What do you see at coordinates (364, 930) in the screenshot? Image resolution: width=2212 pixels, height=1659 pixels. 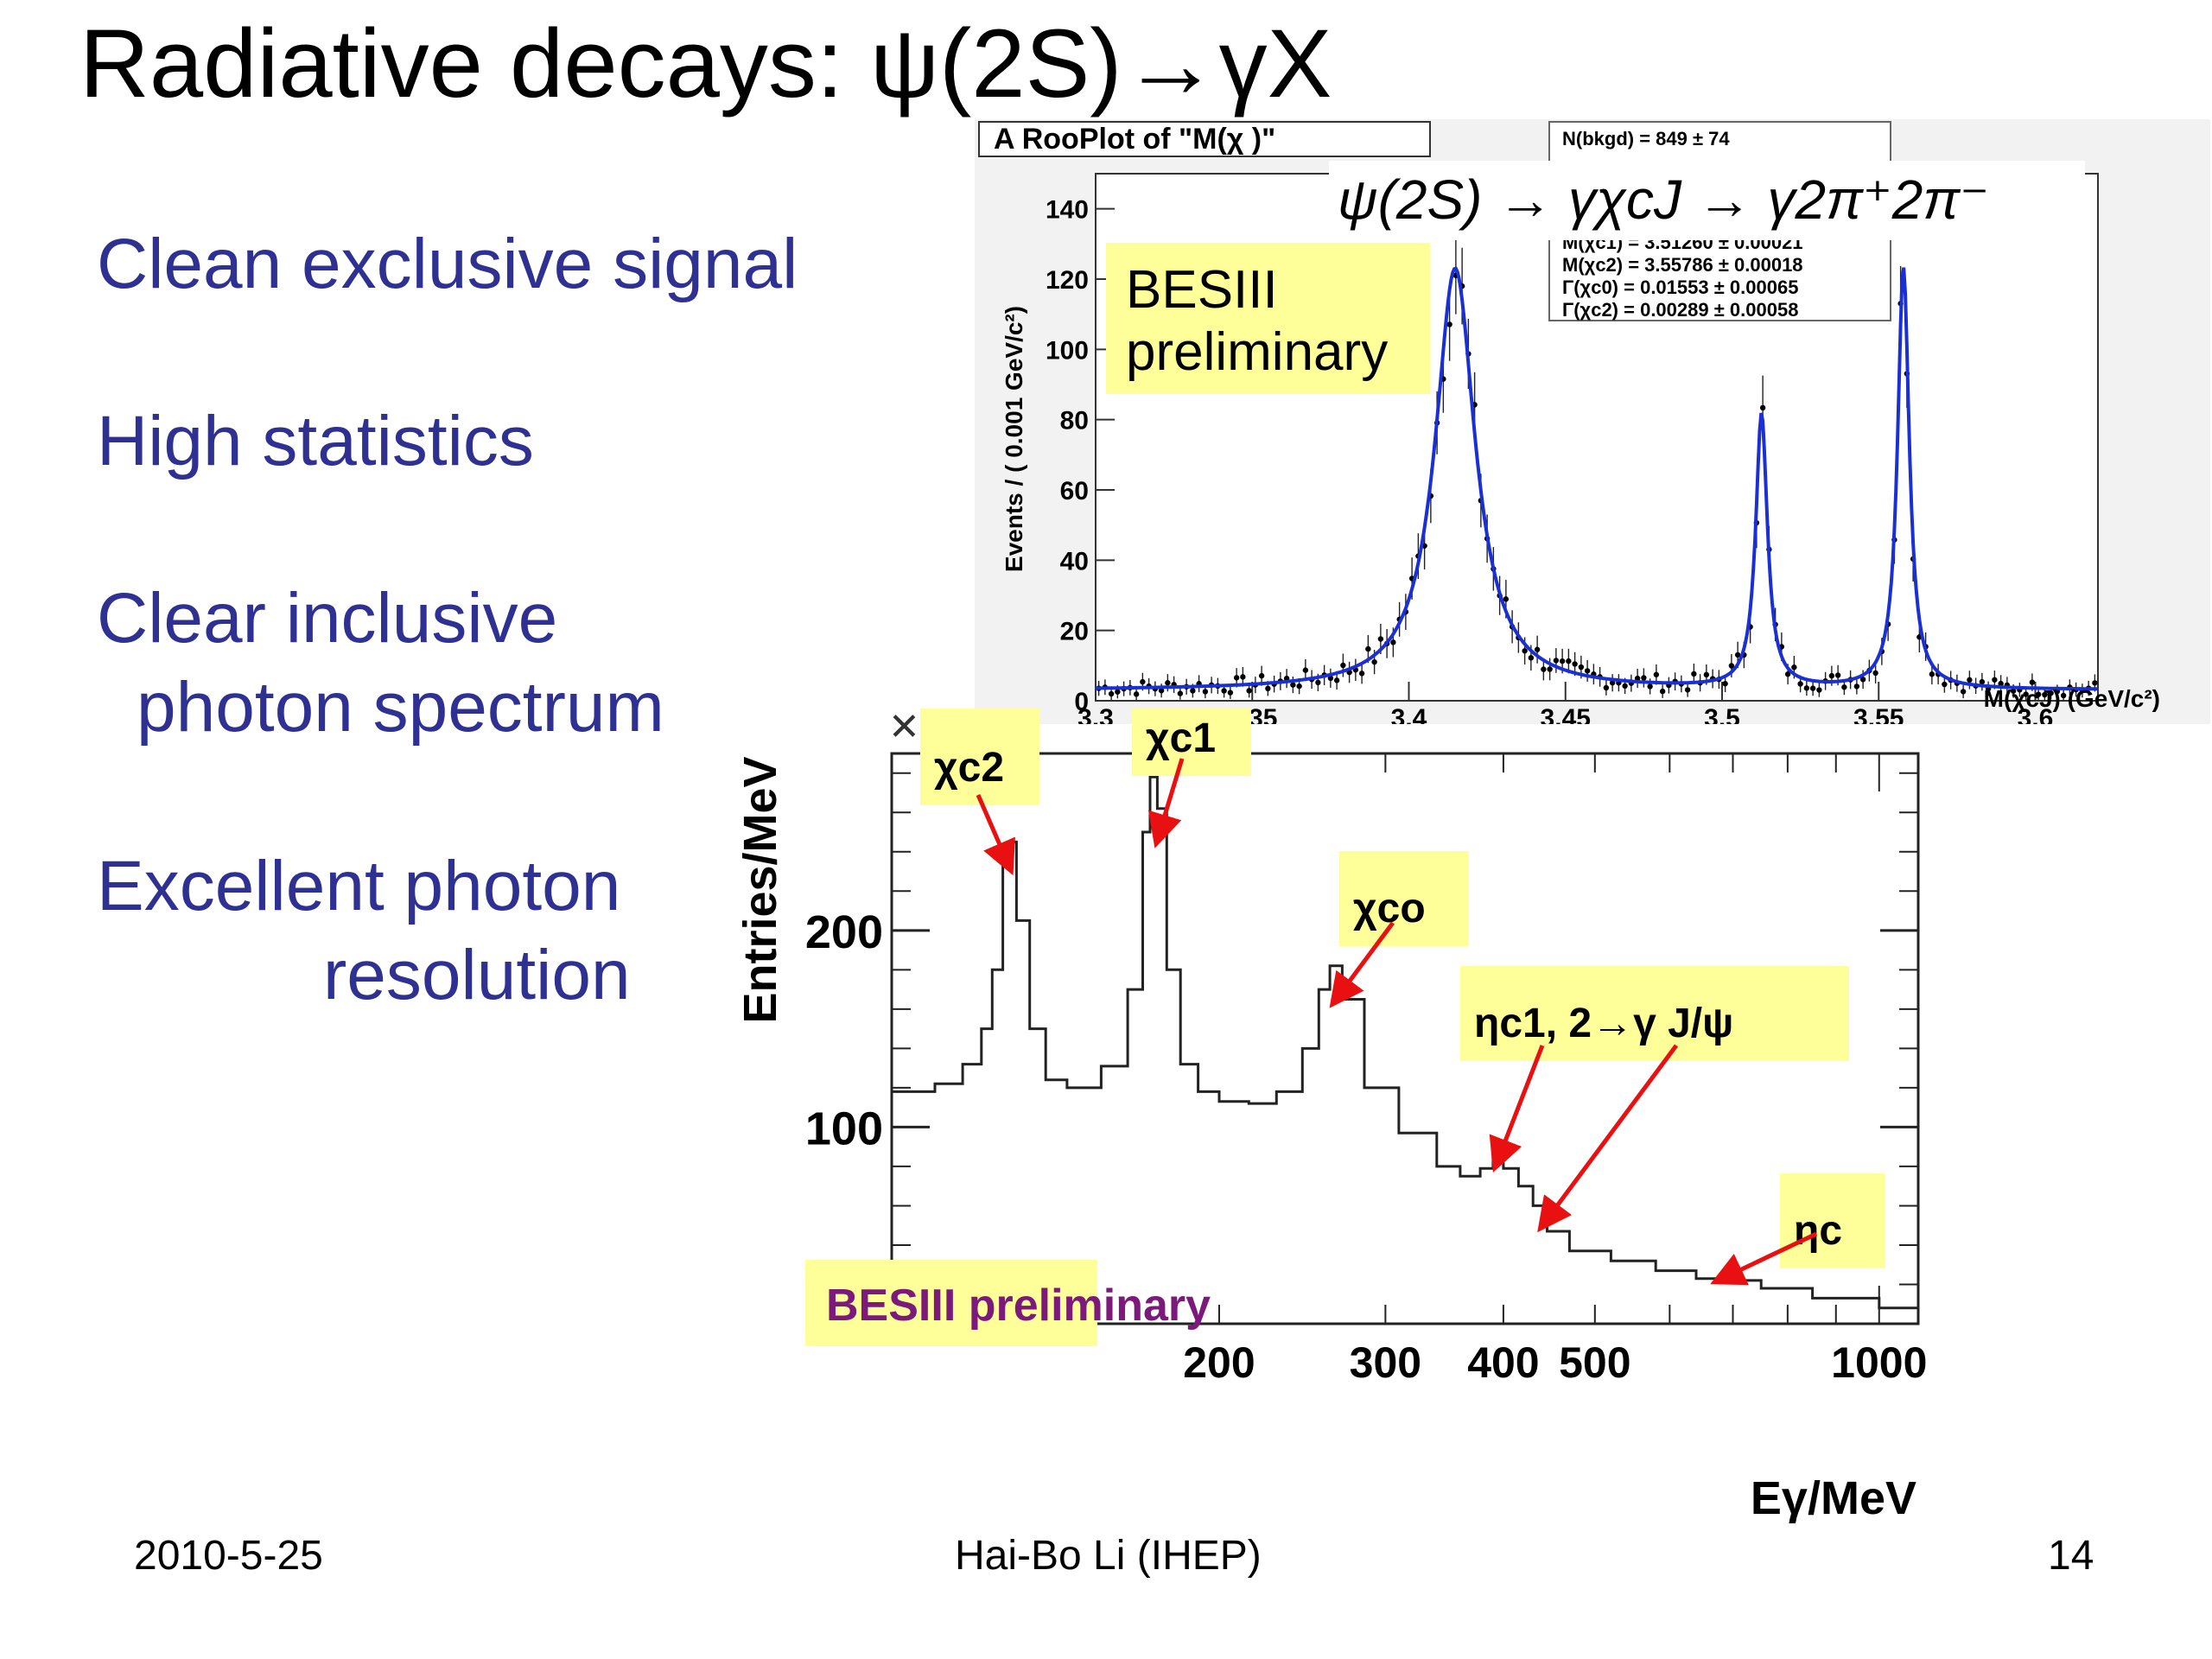 I see `bullet-excellent-photon-resolution: Excellent photon resolution` at bounding box center [364, 930].